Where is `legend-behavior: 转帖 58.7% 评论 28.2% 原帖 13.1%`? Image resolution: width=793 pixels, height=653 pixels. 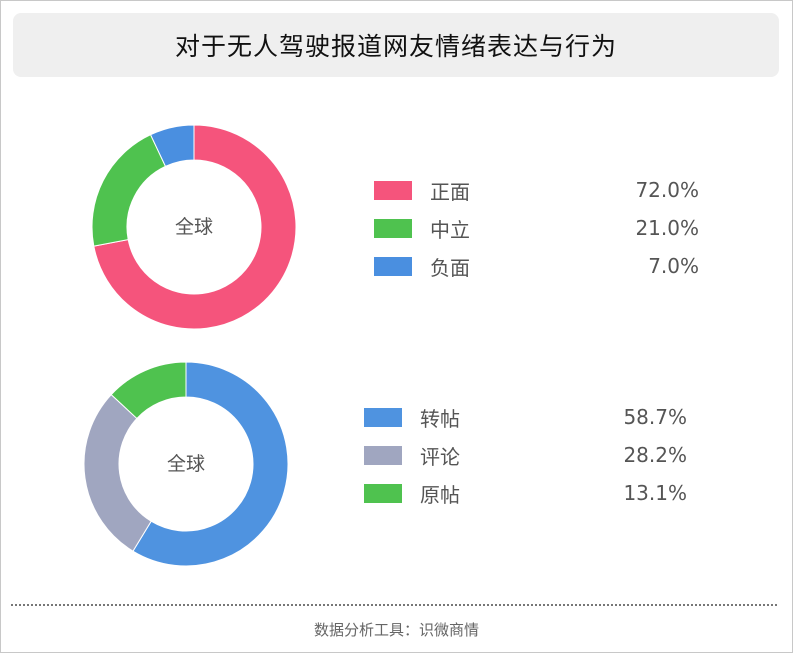
legend-behavior: 转帖 58.7% 评论 28.2% 原帖 13.1% is located at coordinates (544, 455).